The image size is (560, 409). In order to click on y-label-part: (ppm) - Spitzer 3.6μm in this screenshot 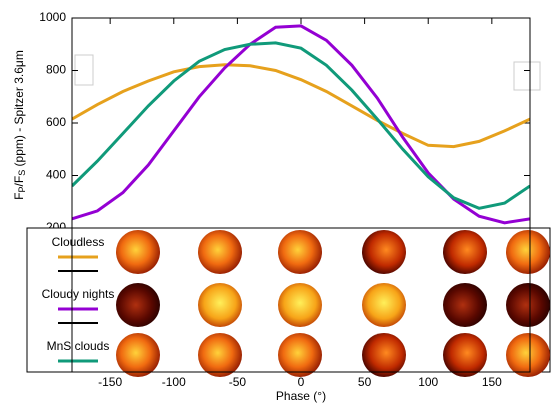, I will do `click(19, 110)`.